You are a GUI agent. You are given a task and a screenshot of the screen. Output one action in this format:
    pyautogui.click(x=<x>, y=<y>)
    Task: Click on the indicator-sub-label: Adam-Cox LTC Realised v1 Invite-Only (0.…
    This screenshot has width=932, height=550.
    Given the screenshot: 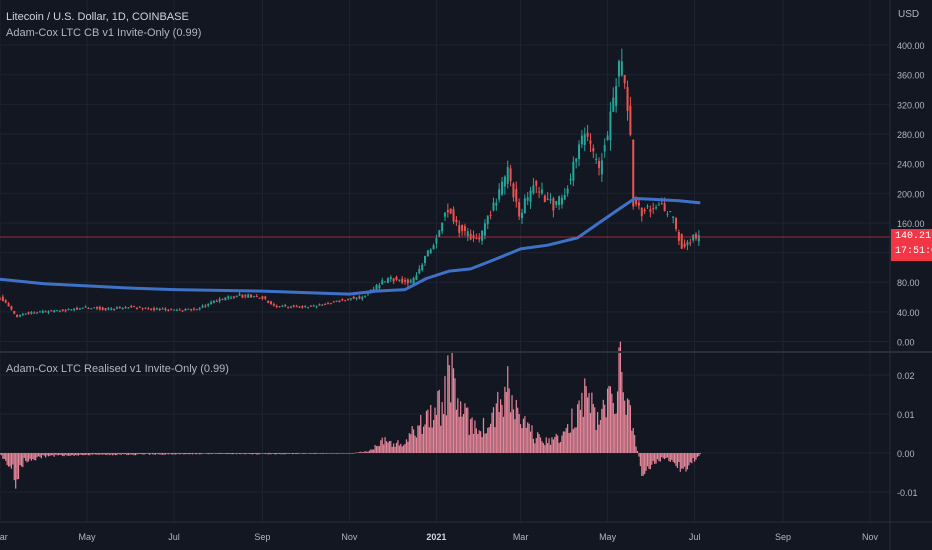 What is the action you would take?
    pyautogui.click(x=117, y=369)
    